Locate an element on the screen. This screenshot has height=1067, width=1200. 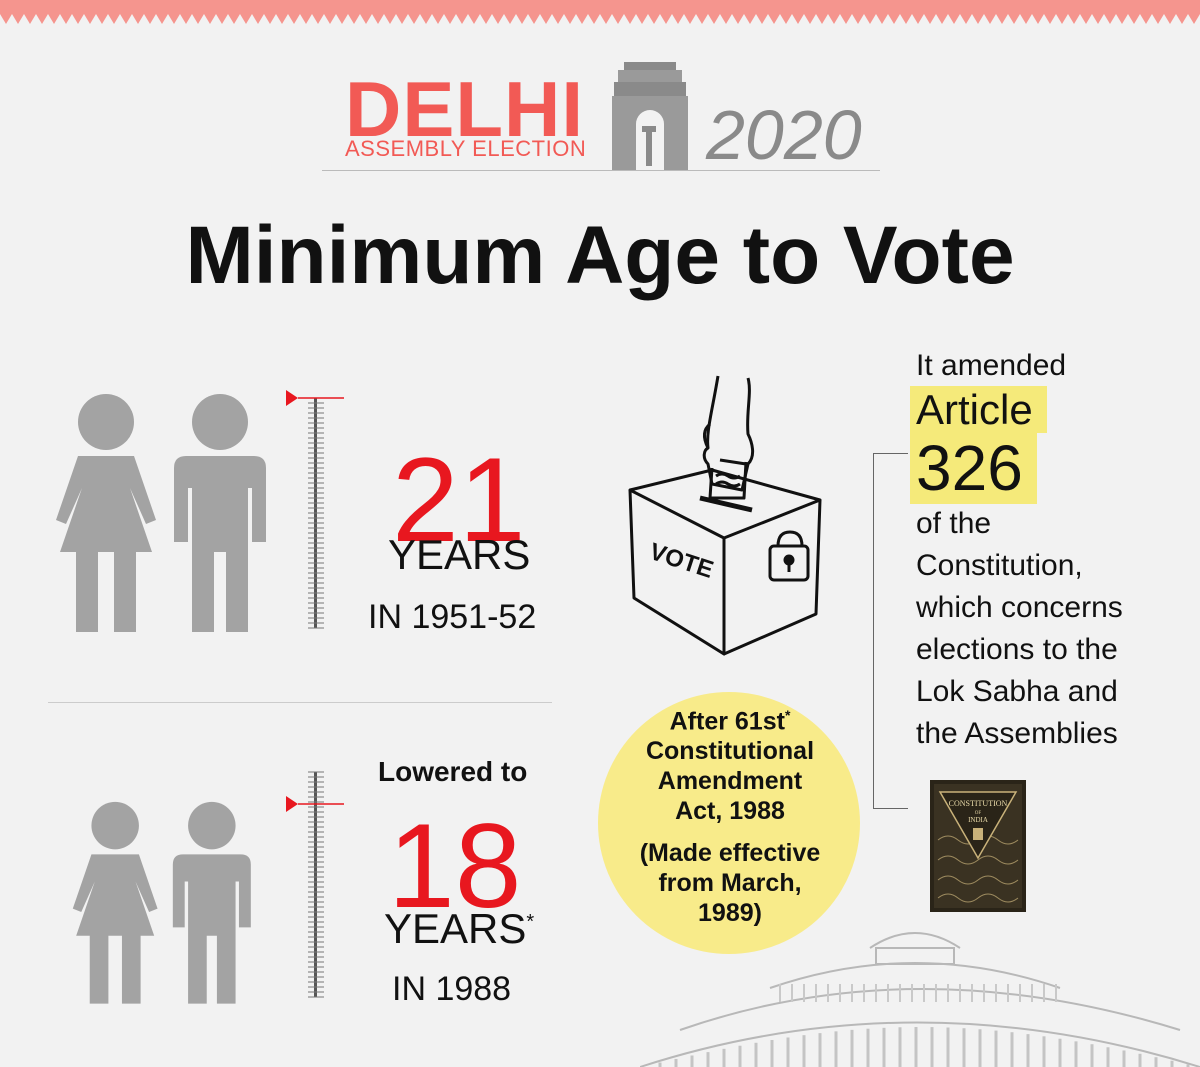
article-desc-1: of the is located at coordinates (954, 523).